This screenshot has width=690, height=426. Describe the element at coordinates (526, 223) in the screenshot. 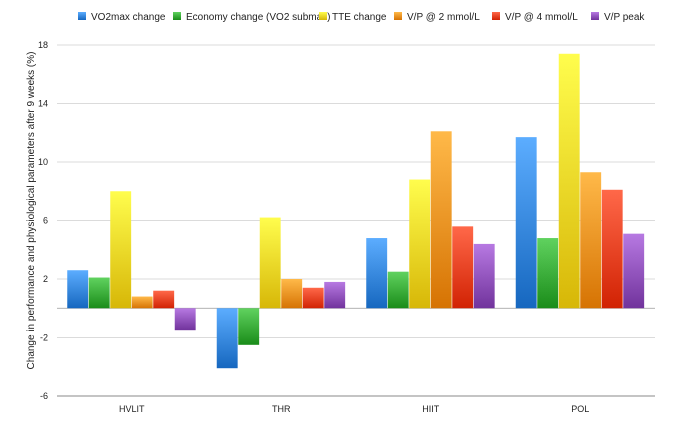

I see `bar-pol-vo2max-change` at that location.